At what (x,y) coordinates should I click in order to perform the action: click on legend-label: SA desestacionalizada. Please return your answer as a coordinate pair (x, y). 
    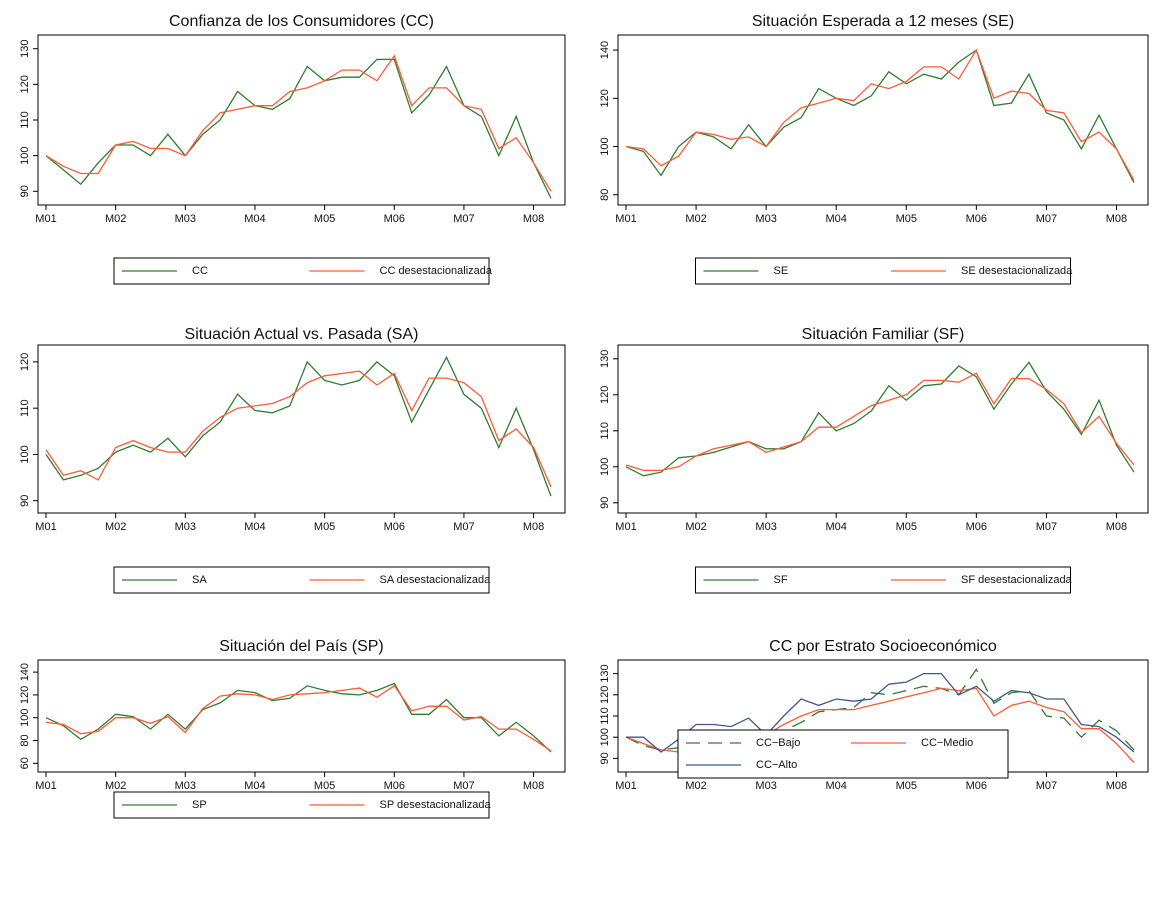
    Looking at the image, I should click on (436, 580).